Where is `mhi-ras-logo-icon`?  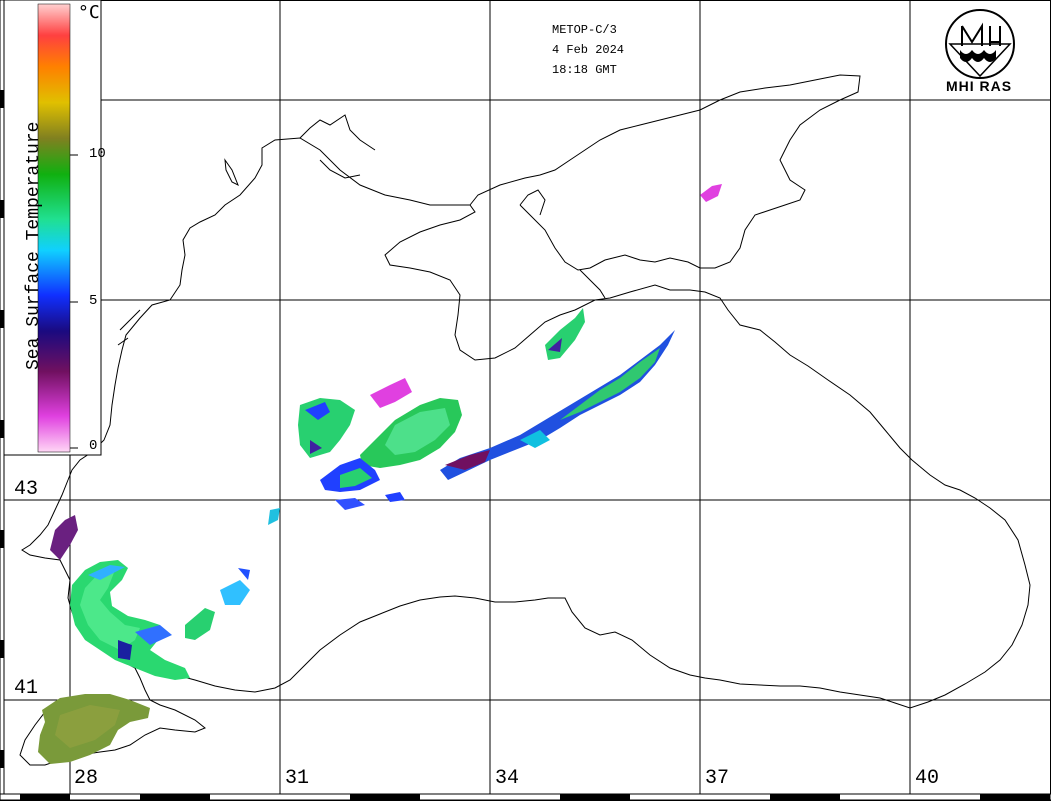
mhi-ras-logo-icon is located at coordinates (980, 44).